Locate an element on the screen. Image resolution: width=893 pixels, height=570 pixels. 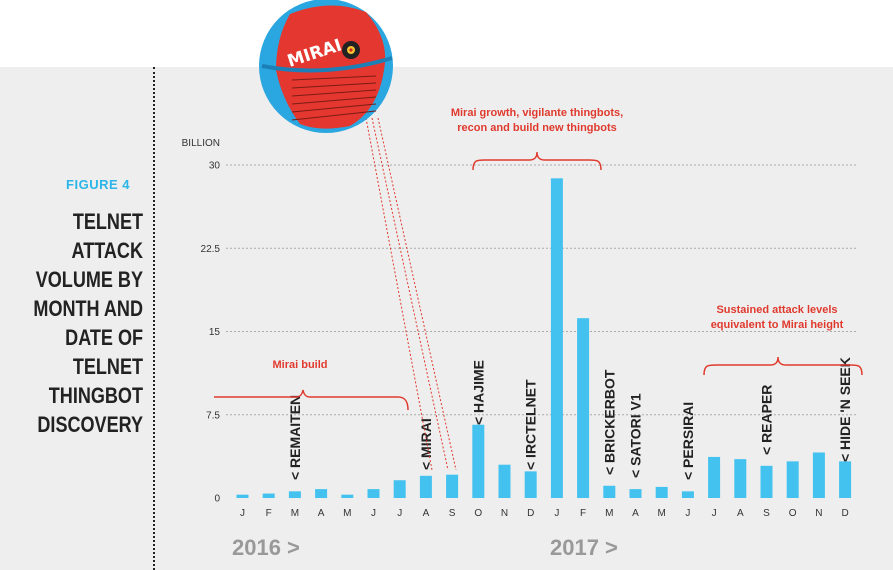
logo-equator is located at coordinates (327, 64).